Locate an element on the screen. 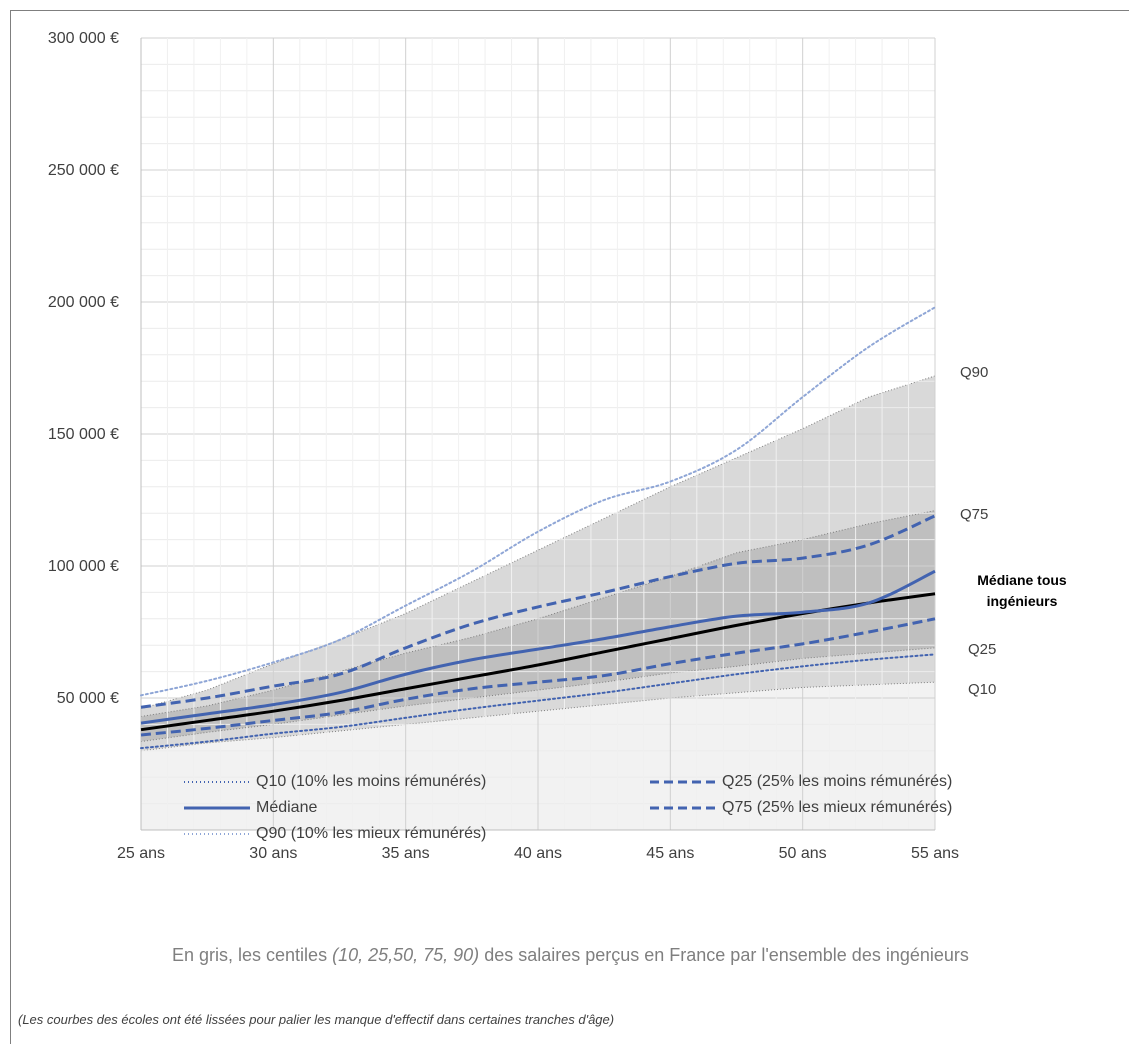  legend-swatch-median is located at coordinates (217, 808).